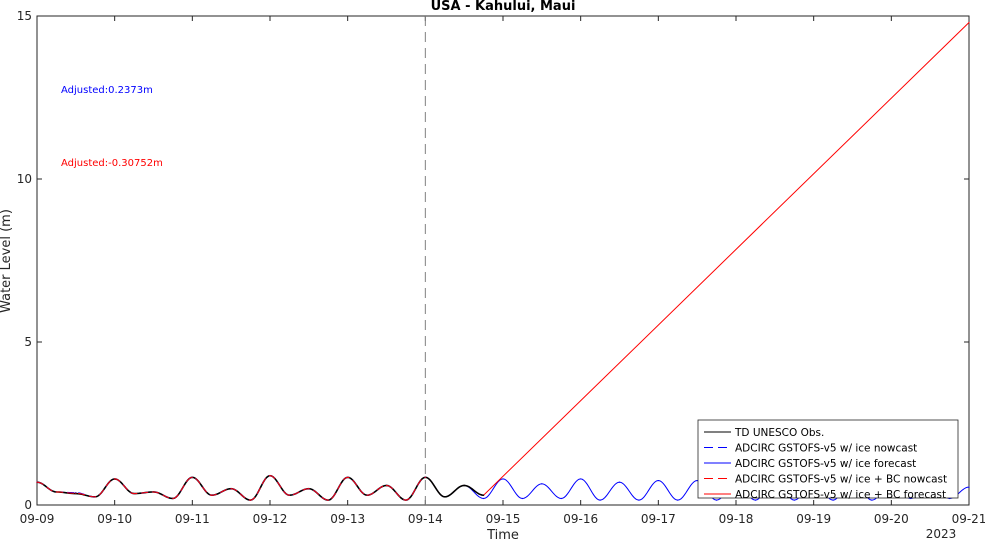 The width and height of the screenshot is (985, 541). Describe the element at coordinates (112, 163) in the screenshot. I see `adjusted-annotation-red: Adjusted:-0.30752m` at that location.